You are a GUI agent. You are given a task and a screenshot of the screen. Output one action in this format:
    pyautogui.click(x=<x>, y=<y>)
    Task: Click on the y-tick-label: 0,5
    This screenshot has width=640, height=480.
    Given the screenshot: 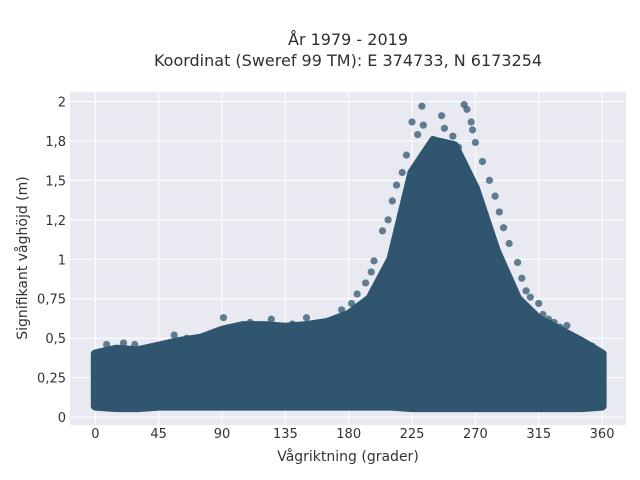 What is the action you would take?
    pyautogui.click(x=55, y=339)
    